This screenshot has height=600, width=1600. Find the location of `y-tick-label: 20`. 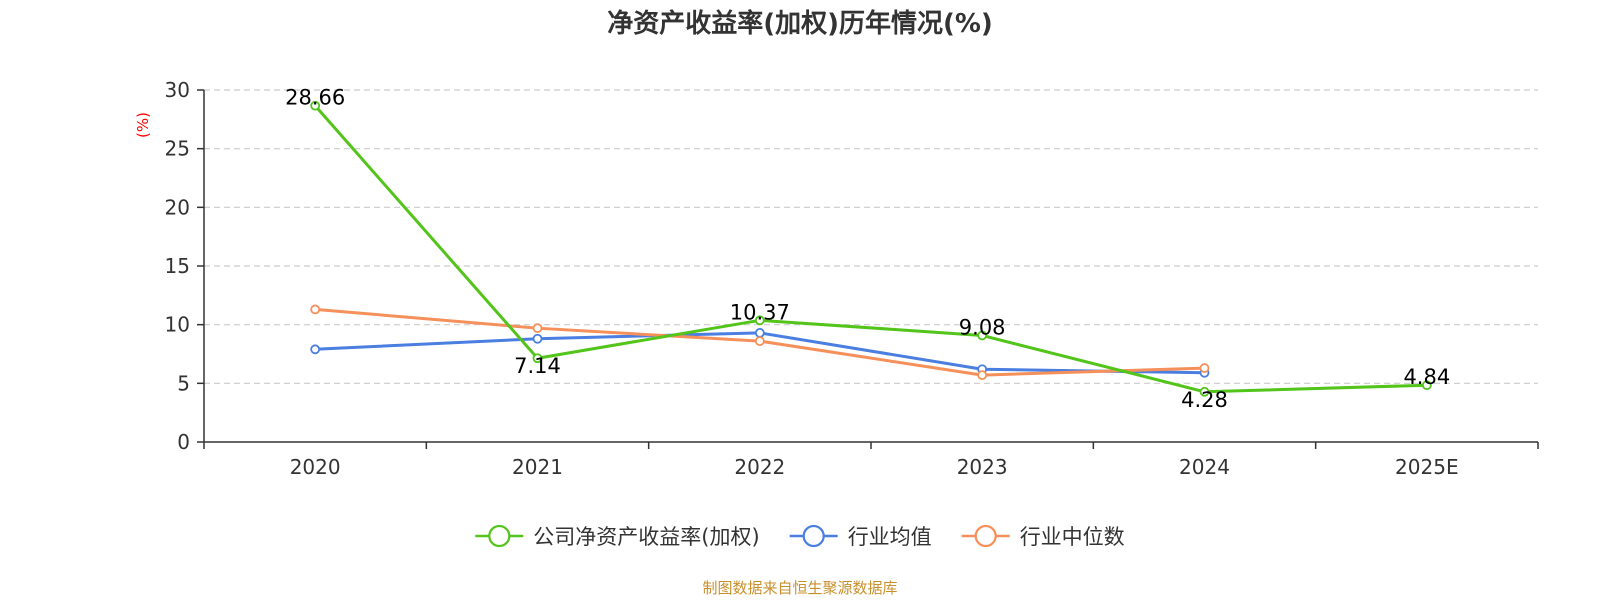

y-tick-label: 20 is located at coordinates (177, 207).